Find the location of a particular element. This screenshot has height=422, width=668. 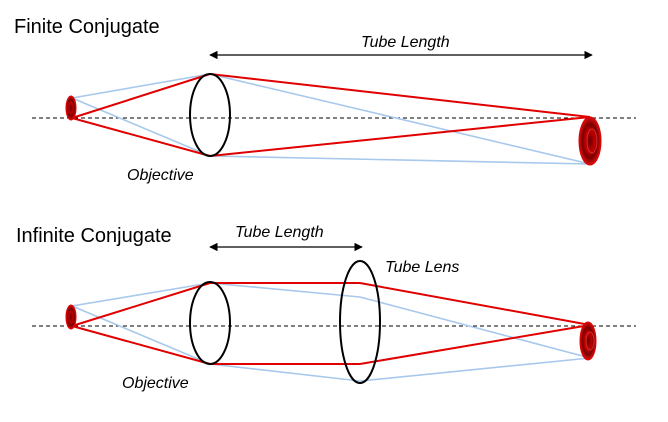

finite-image-icon is located at coordinates (590, 141).